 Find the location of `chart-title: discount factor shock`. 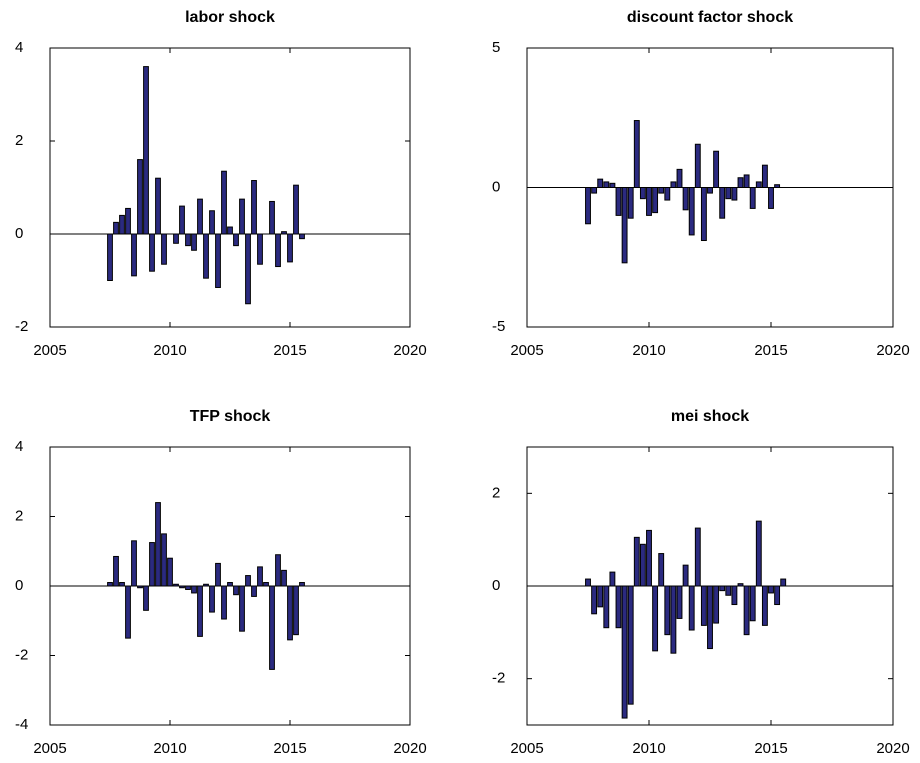

chart-title: discount factor shock is located at coordinates (710, 17).